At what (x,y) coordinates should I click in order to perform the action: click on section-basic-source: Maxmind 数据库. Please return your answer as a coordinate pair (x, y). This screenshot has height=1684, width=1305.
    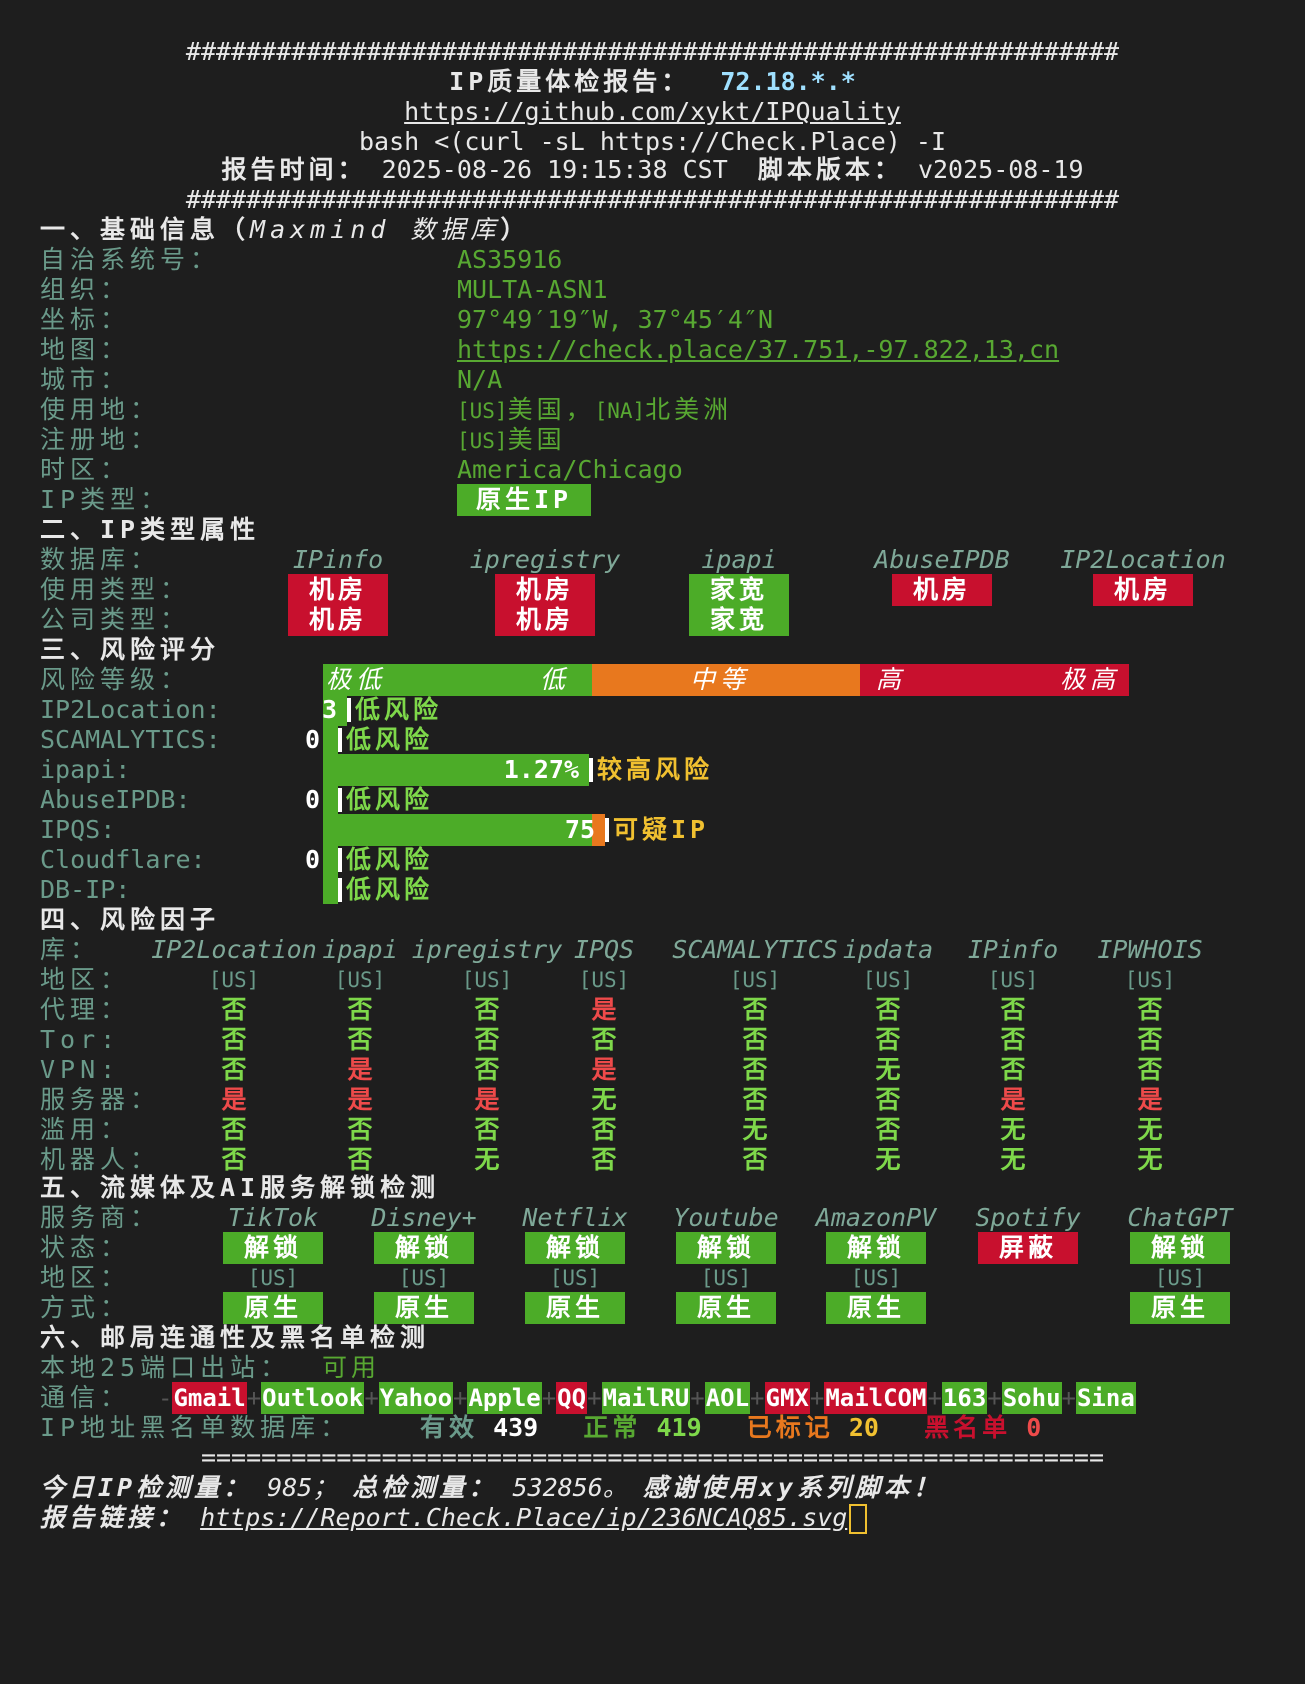
    Looking at the image, I should click on (375, 229).